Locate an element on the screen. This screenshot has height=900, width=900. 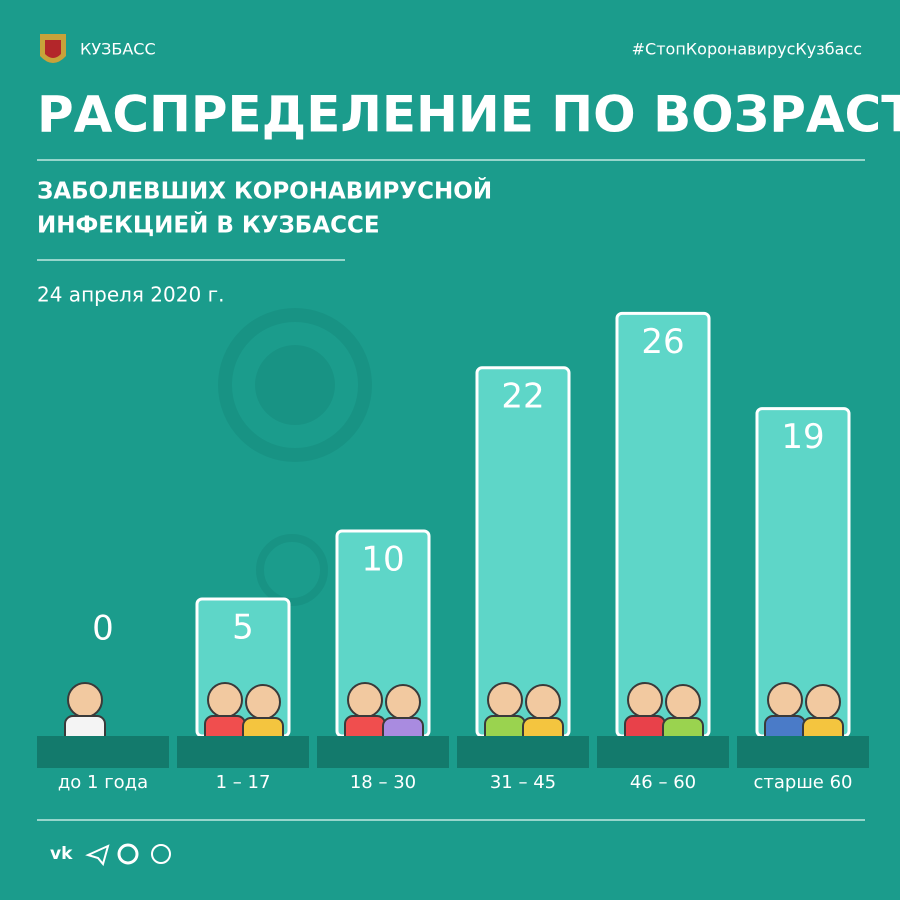
x-tick-label: 1 – 17 is located at coordinates (243, 782).